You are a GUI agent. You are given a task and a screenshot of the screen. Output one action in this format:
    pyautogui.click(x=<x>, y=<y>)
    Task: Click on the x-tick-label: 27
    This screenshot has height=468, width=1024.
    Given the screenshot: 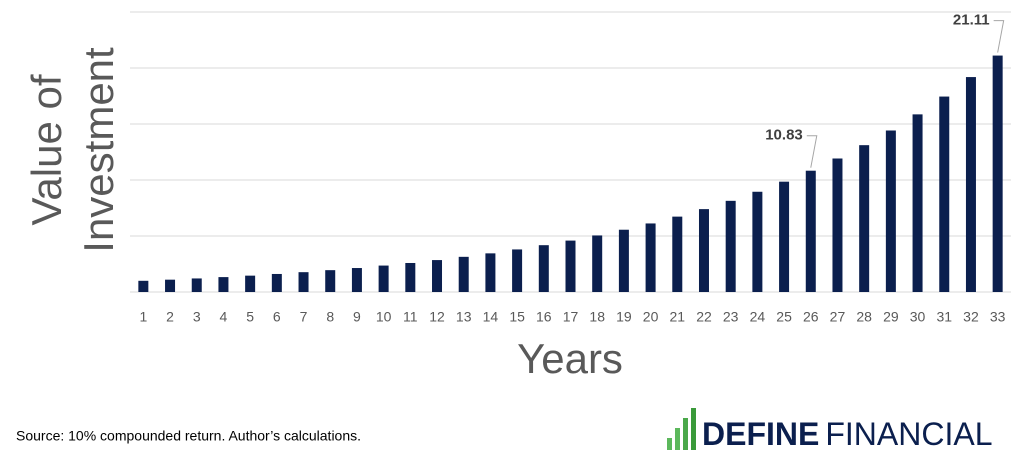 What is the action you would take?
    pyautogui.click(x=838, y=317)
    